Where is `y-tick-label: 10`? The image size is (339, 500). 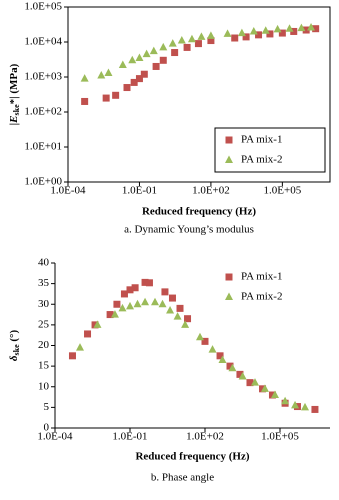
y-tick-label: 10 is located at coordinates (44, 386).